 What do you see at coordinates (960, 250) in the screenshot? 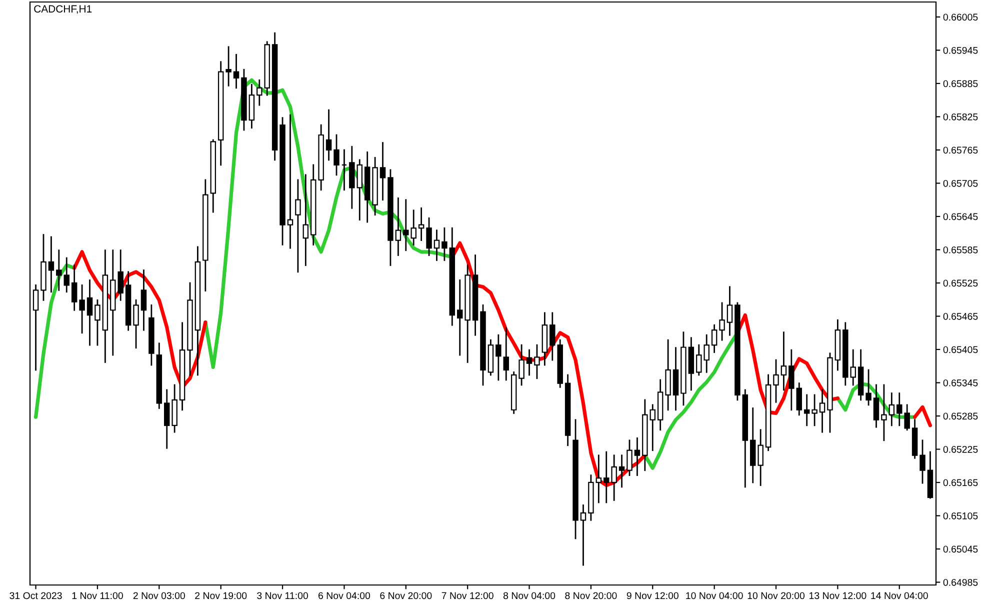
I see `y-tick-label: 0.65585` at bounding box center [960, 250].